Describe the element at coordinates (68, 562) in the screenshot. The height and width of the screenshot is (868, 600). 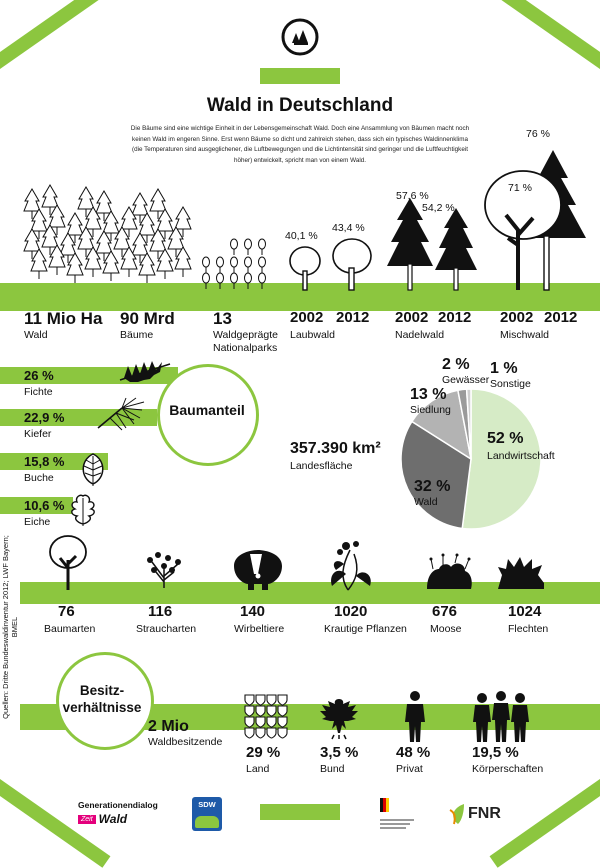
I see `baumarten-tree-icon` at that location.